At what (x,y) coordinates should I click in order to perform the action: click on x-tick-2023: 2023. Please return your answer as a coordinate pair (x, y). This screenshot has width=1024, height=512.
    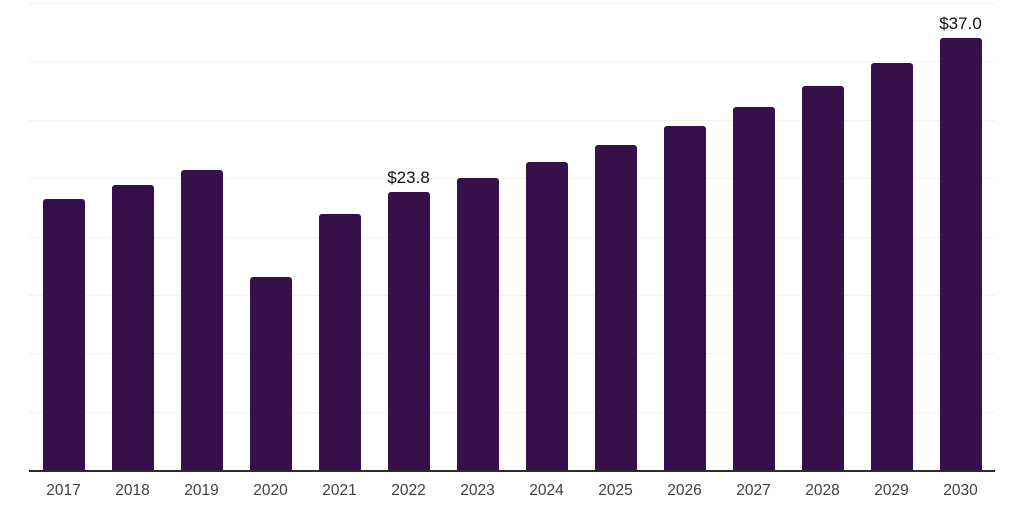
    Looking at the image, I should click on (477, 490).